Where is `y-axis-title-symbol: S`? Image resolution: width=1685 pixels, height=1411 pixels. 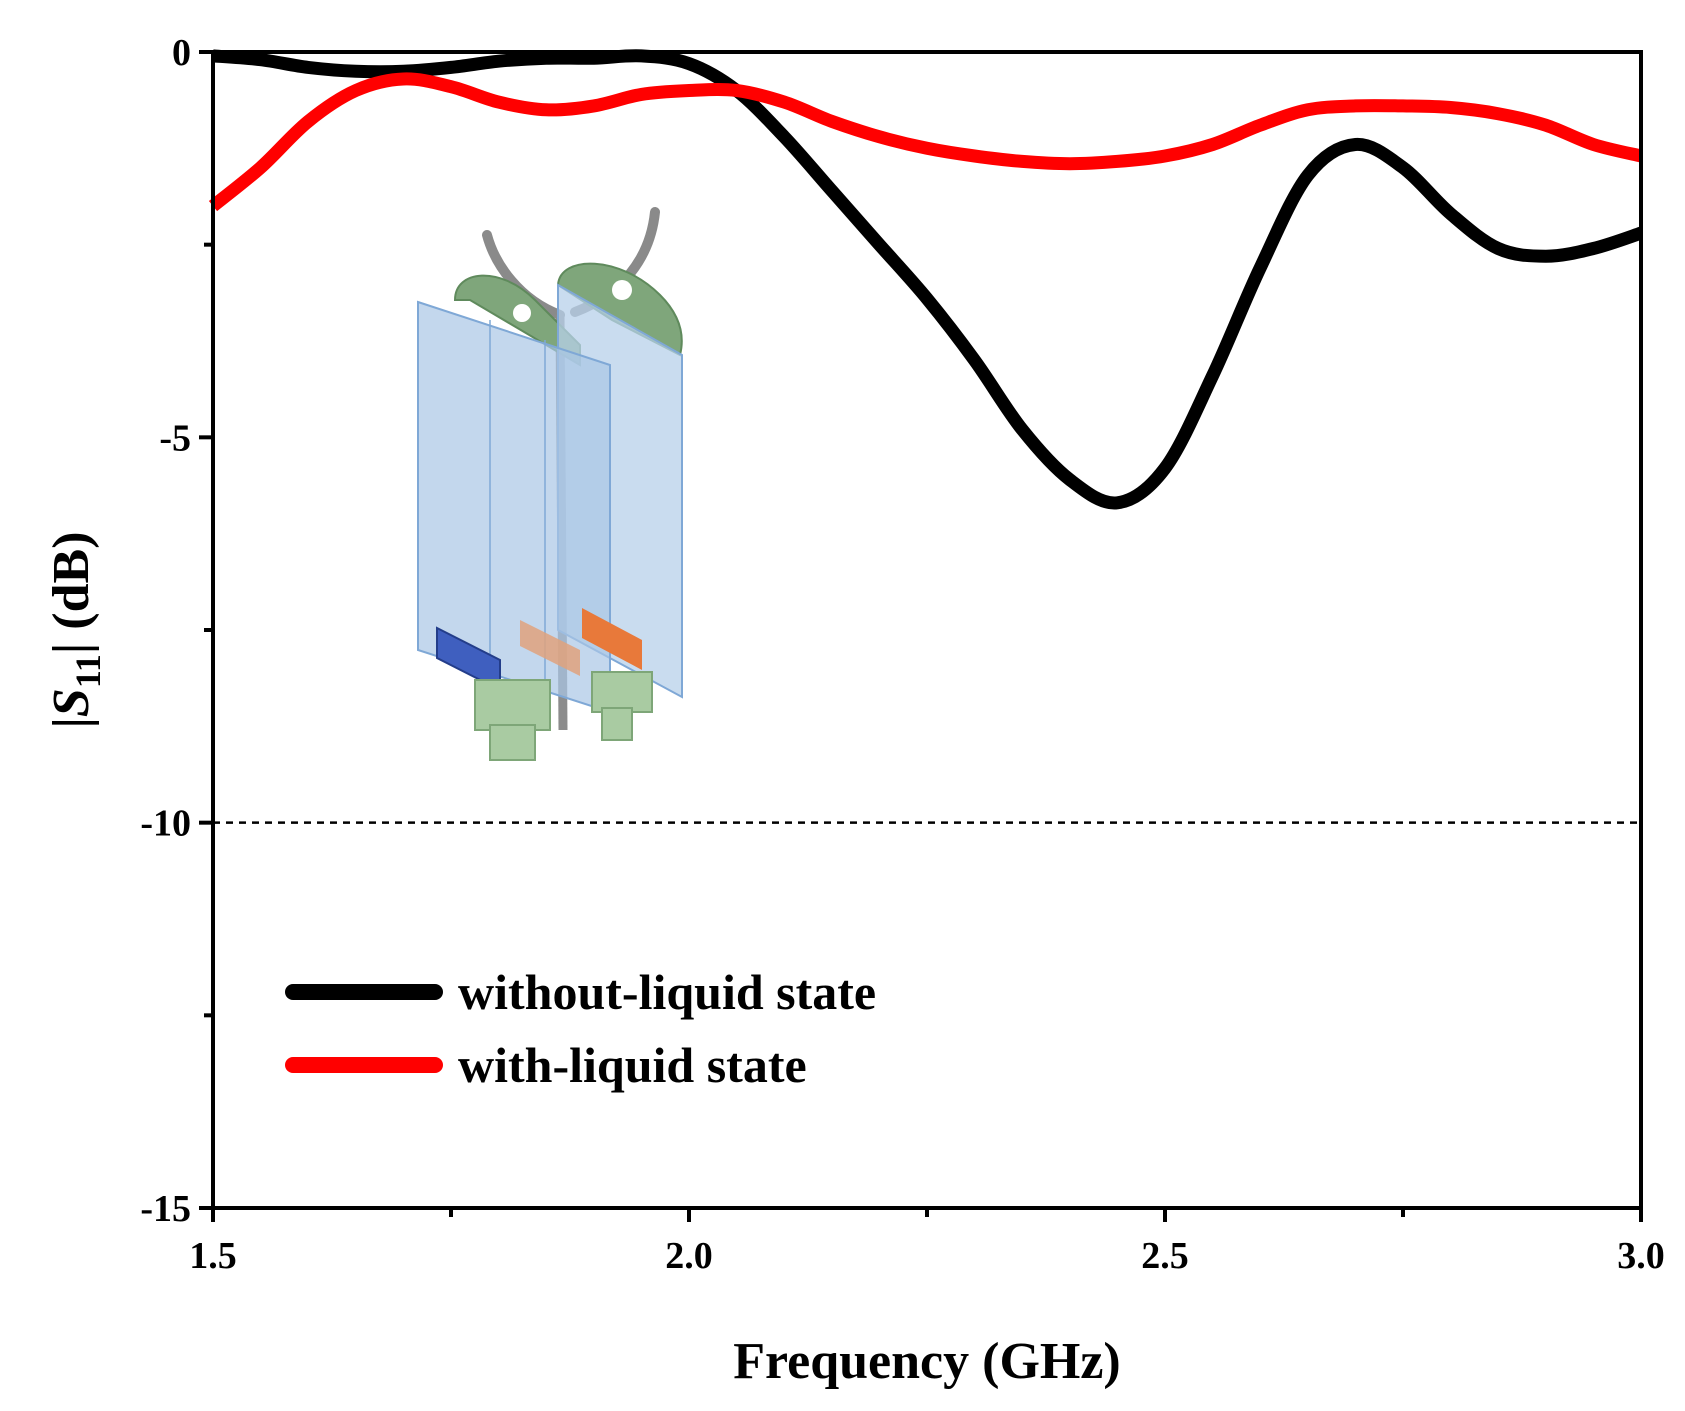
y-axis-title-symbol: S is located at coordinates (71, 702).